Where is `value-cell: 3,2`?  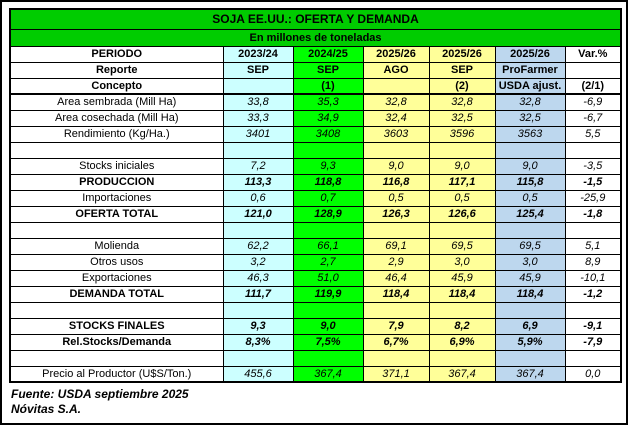 value-cell: 3,2 is located at coordinates (258, 262).